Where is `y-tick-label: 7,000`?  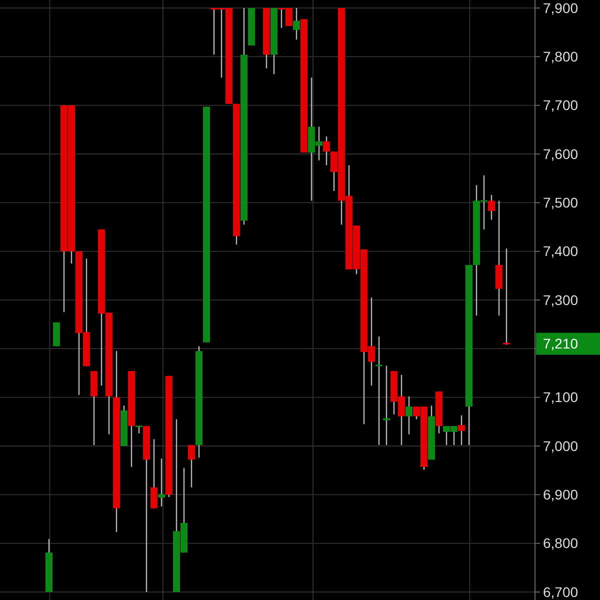 y-tick-label: 7,000 is located at coordinates (560, 446).